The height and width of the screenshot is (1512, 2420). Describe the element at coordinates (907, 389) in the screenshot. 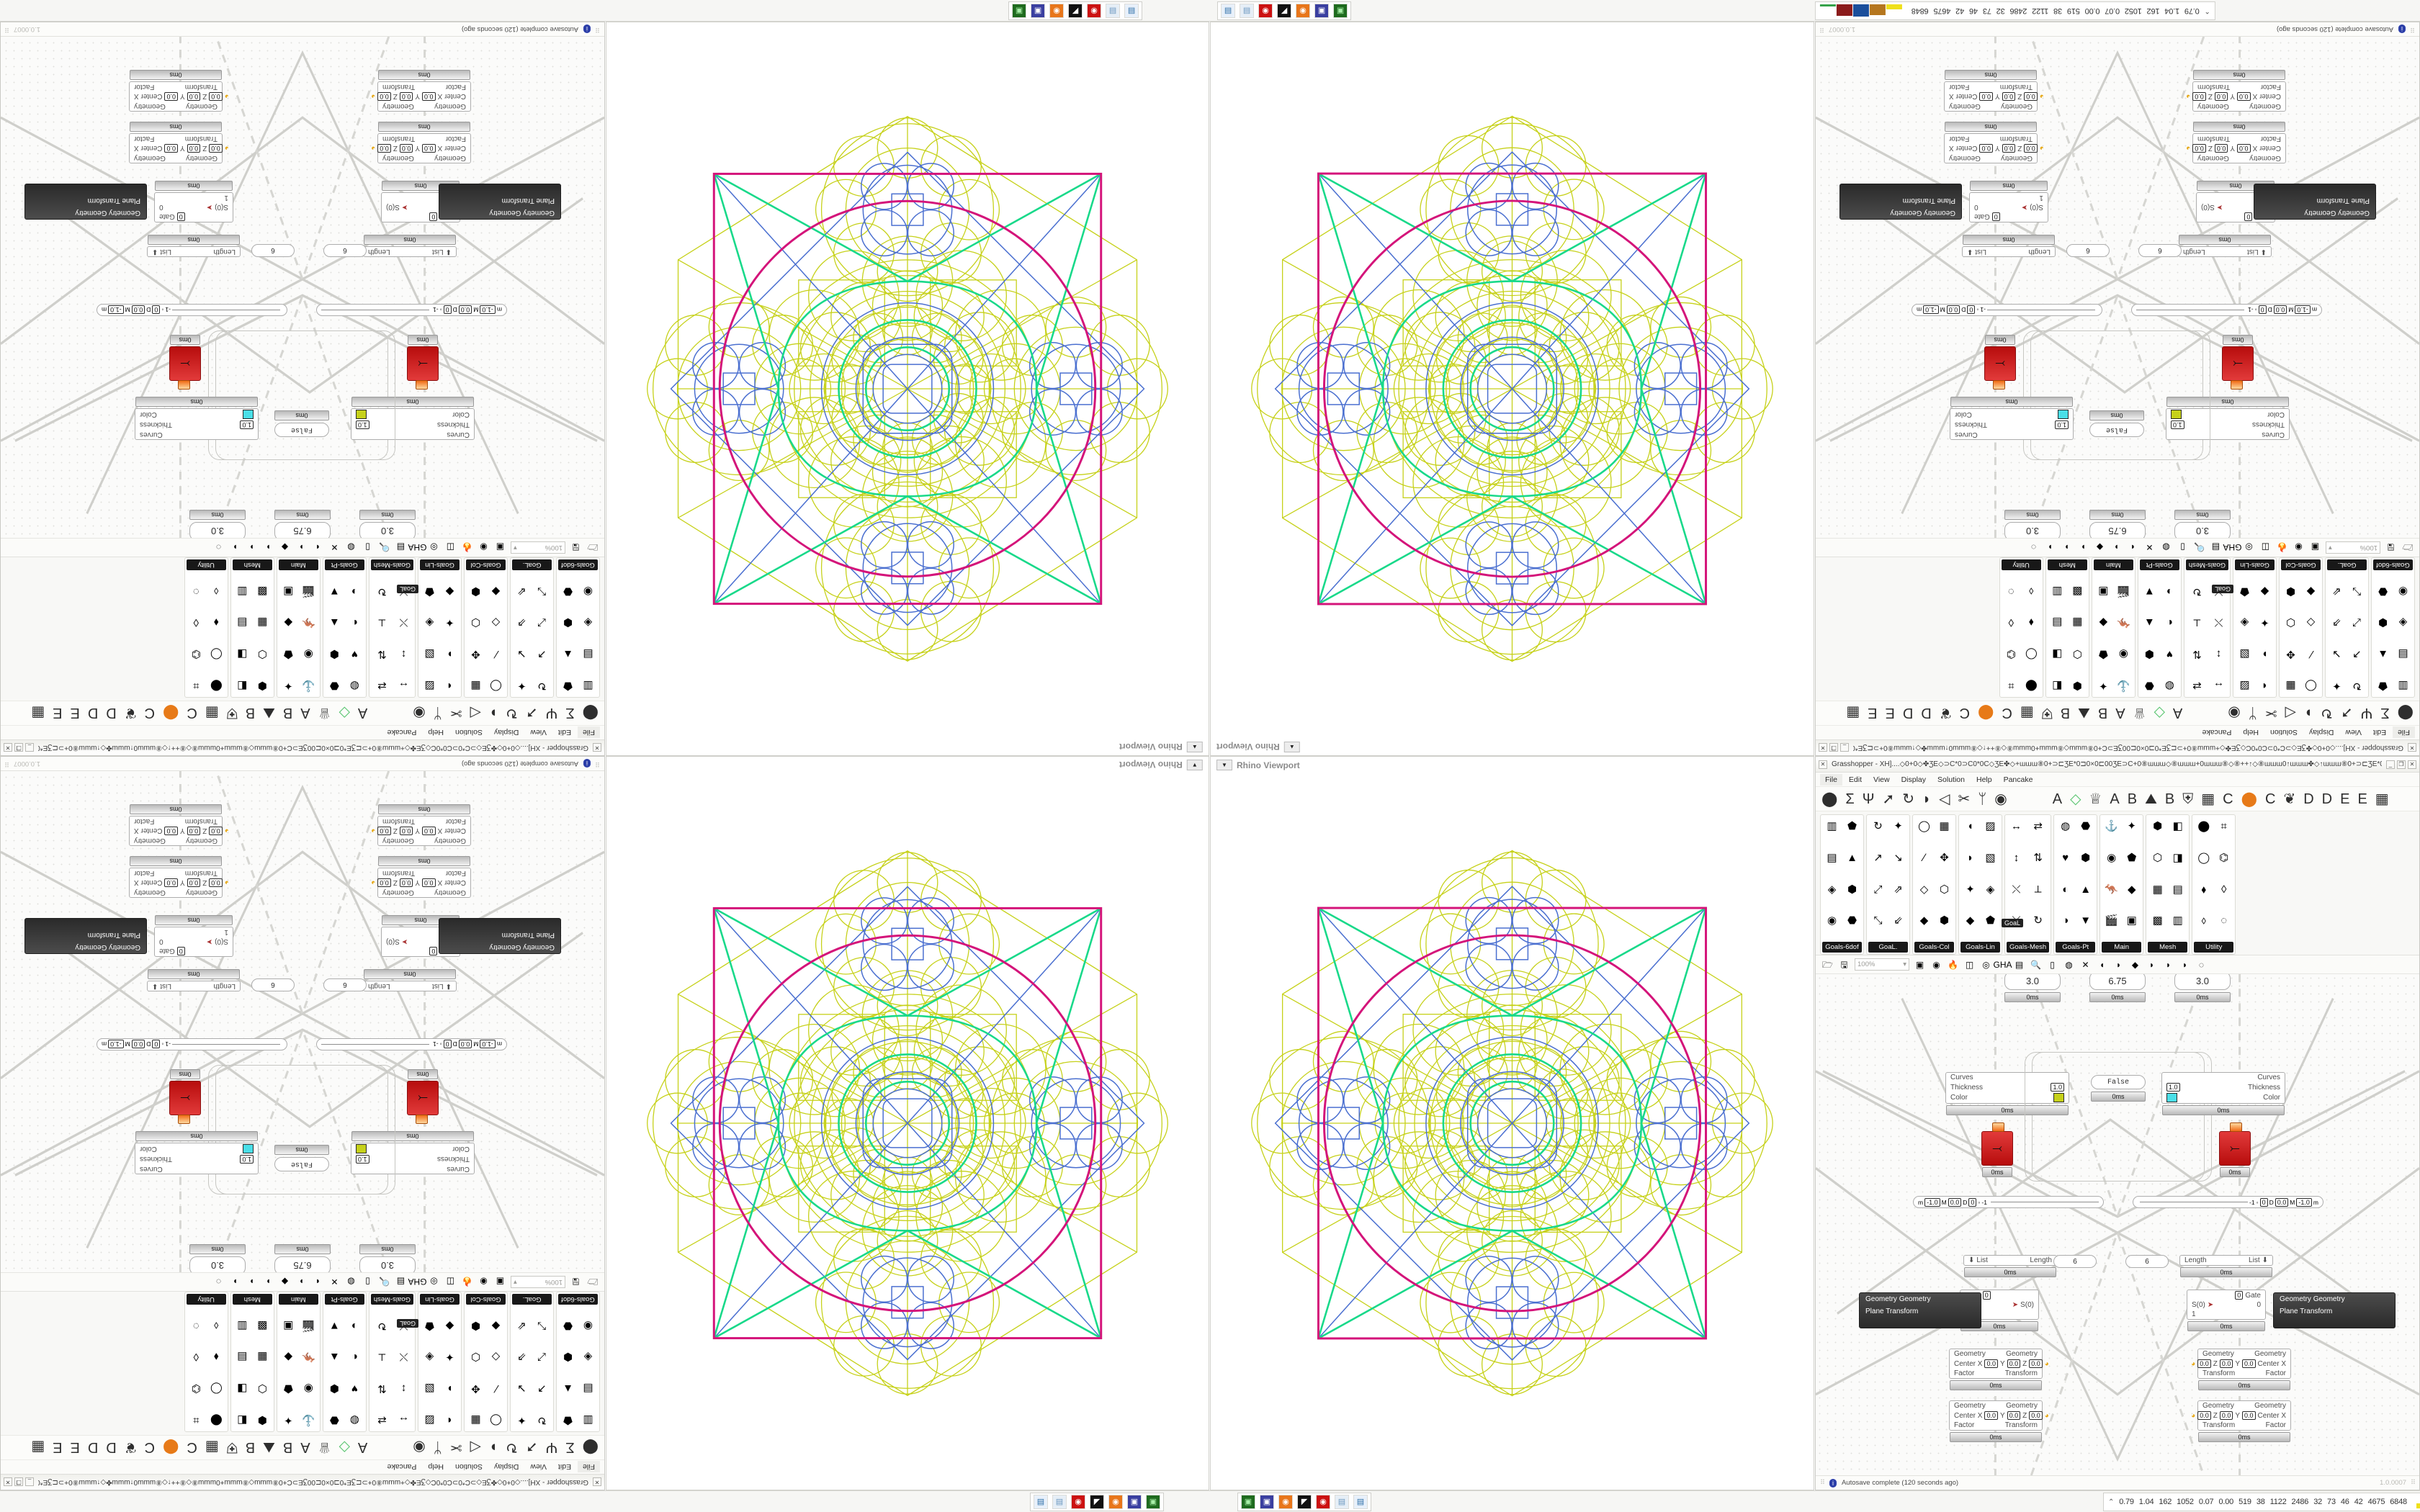

I see `rhino-viewport-top-left: ▲ Rhino Viewport` at that location.